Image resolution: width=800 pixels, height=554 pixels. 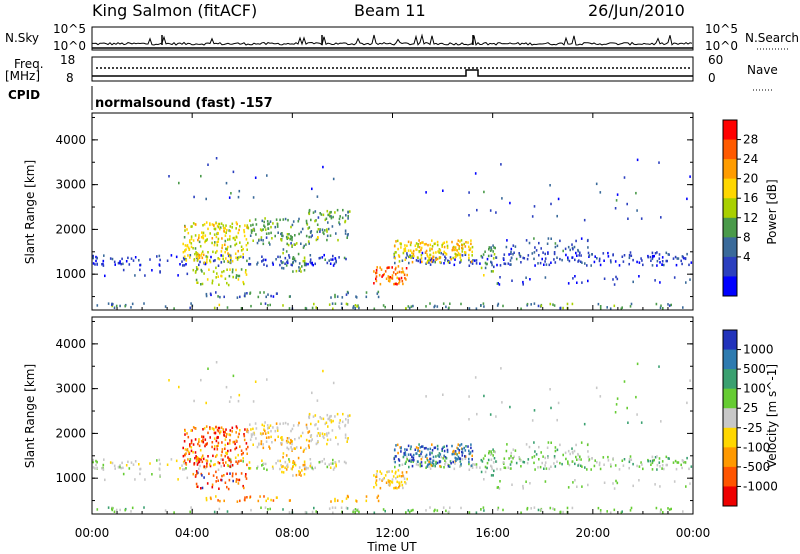 What do you see at coordinates (712, 78) in the screenshot?
I see `nave-ytick-bottom: 0` at bounding box center [712, 78].